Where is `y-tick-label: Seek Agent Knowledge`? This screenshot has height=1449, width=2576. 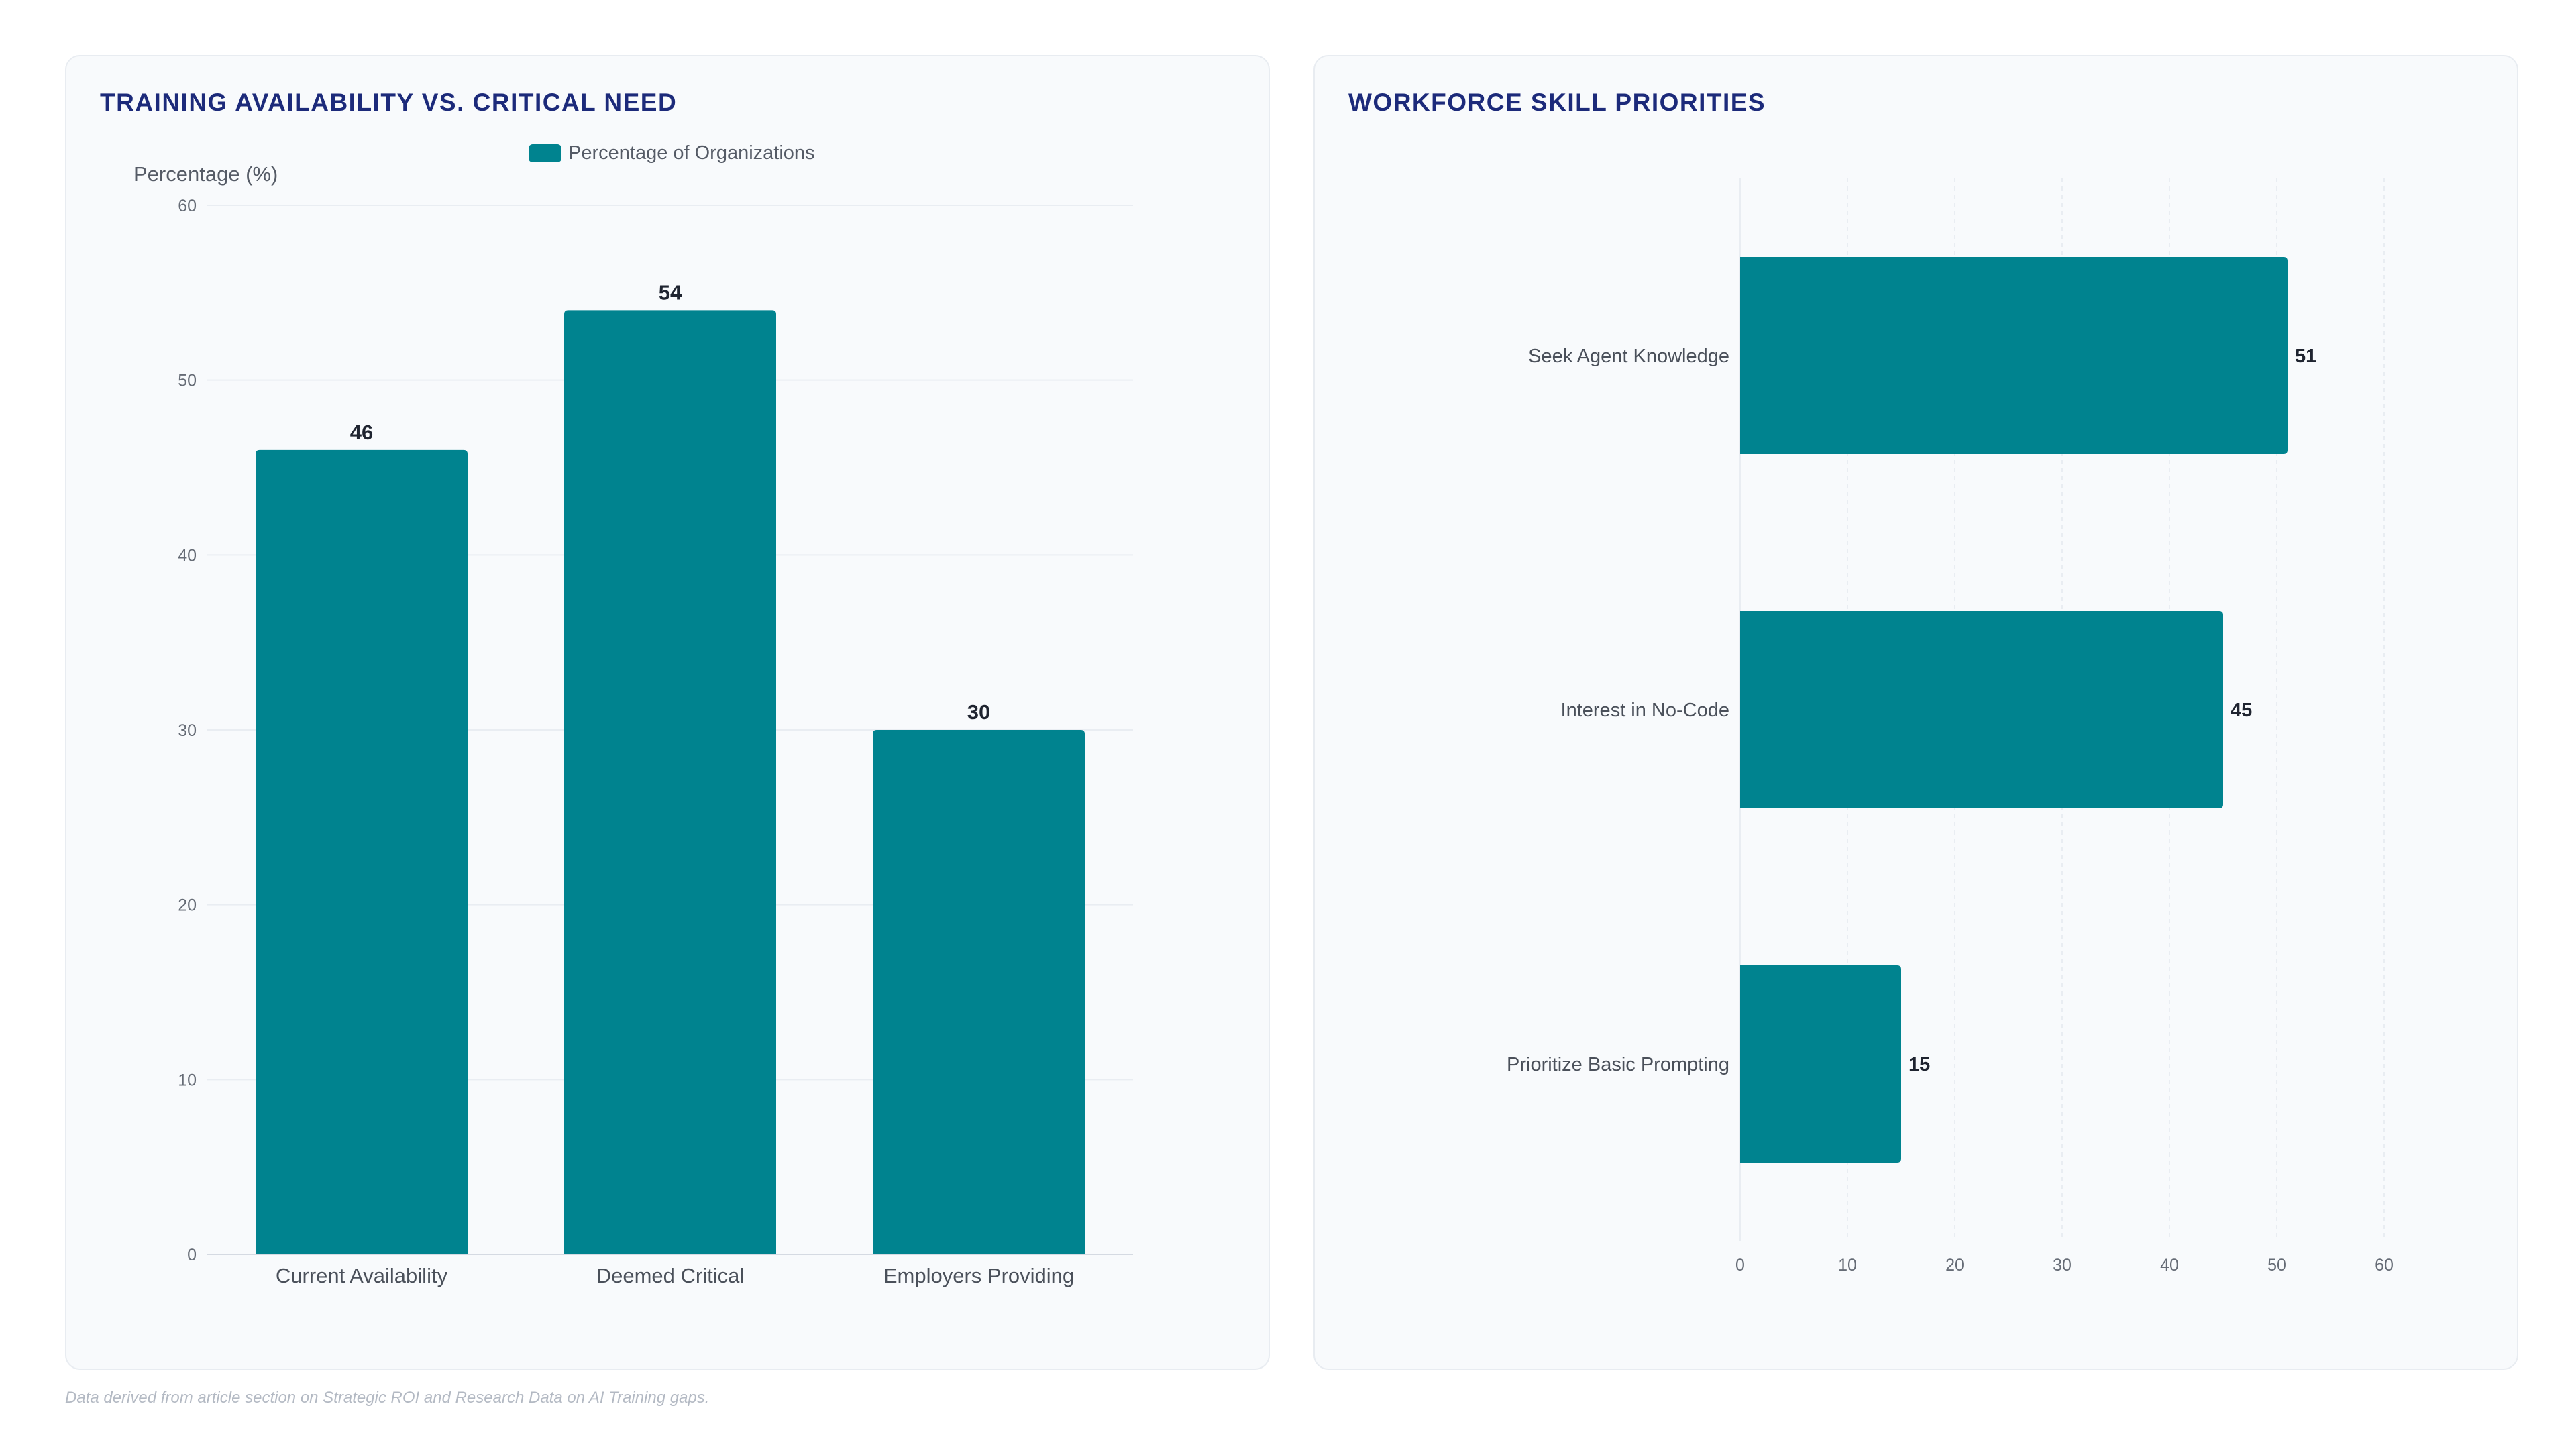 y-tick-label: Seek Agent Knowledge is located at coordinates (1628, 356).